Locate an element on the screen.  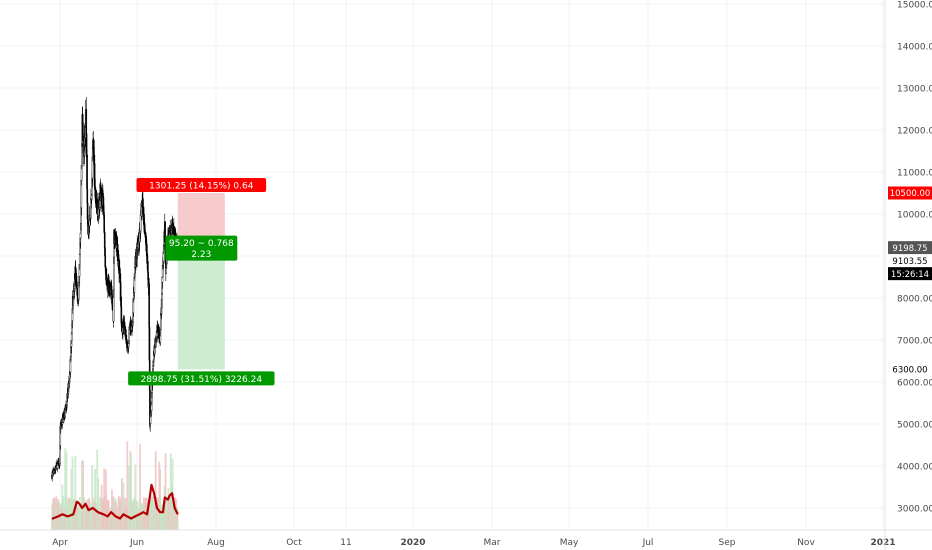
price-marker-target: 10500.00 is located at coordinates (910, 194).